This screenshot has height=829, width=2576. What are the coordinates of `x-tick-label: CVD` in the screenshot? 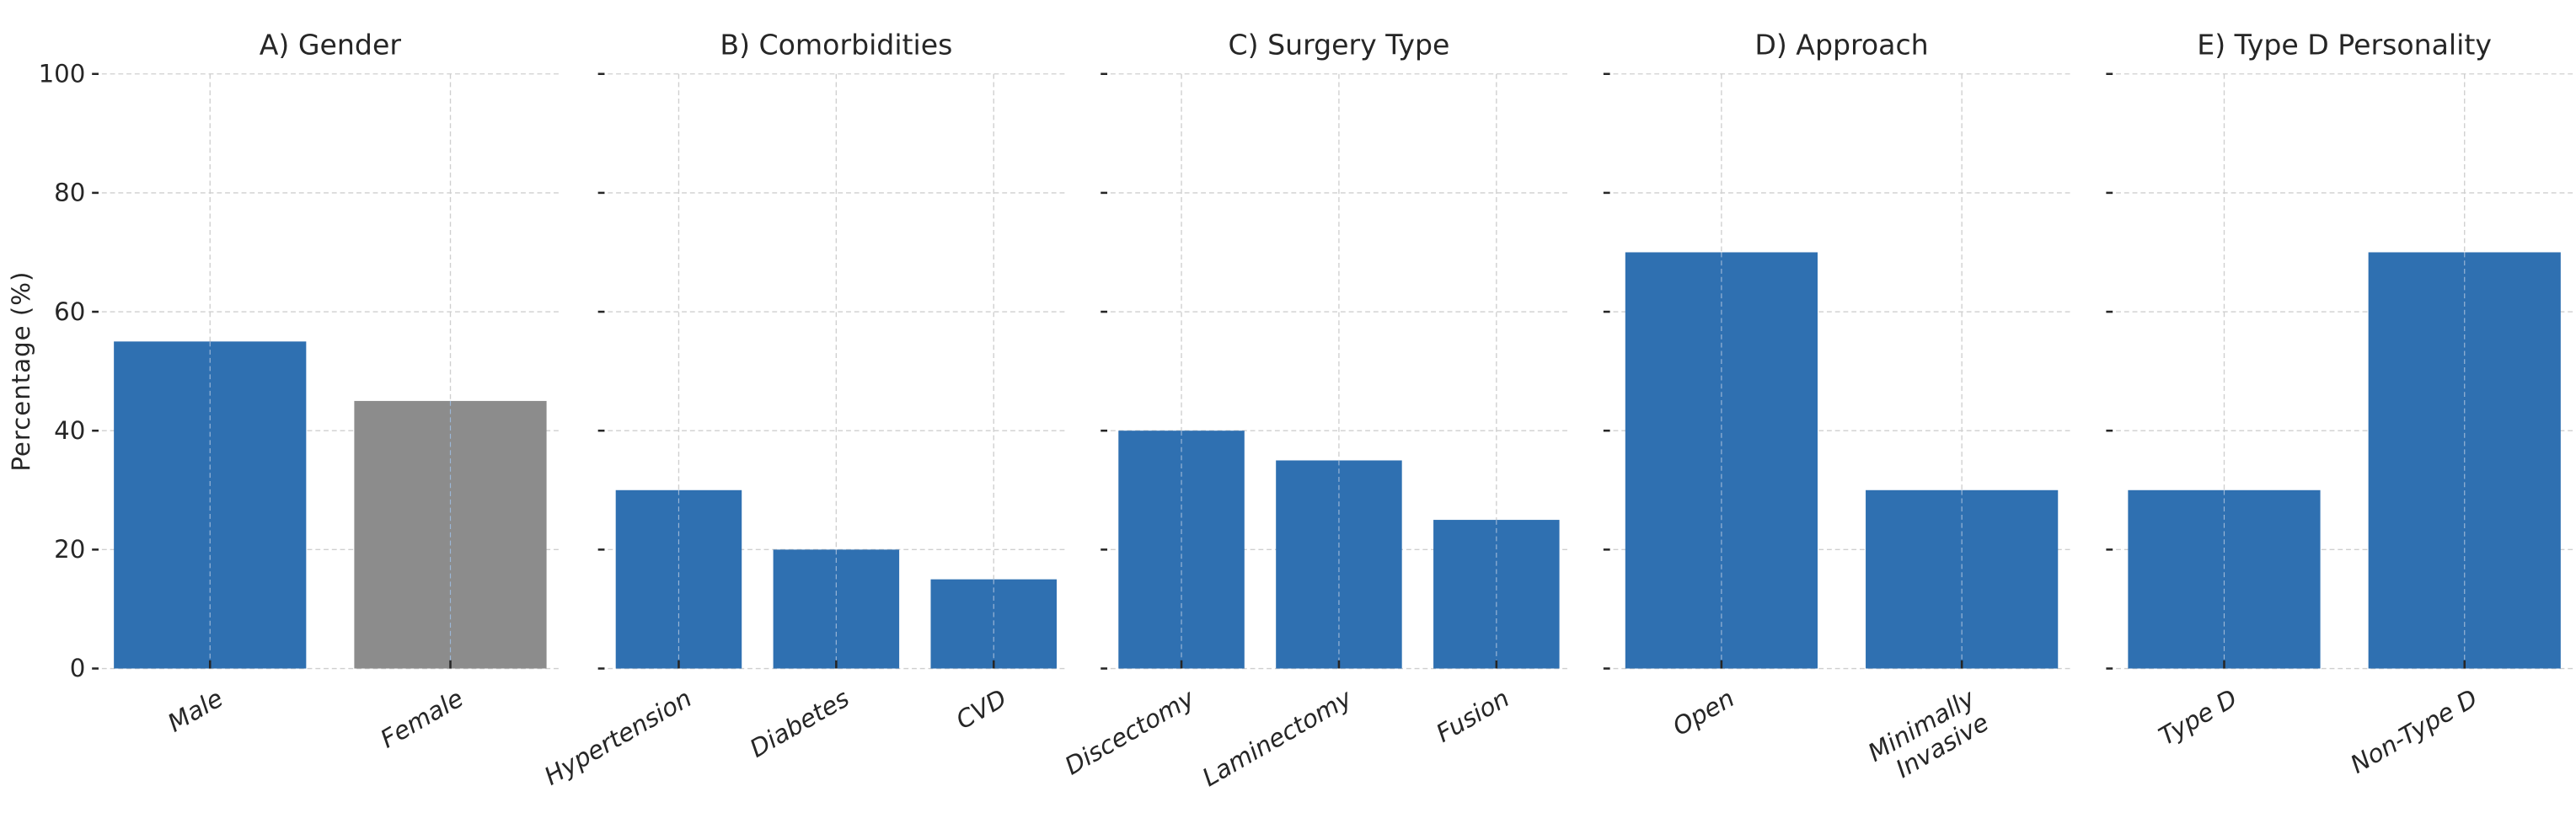 It's located at (982, 709).